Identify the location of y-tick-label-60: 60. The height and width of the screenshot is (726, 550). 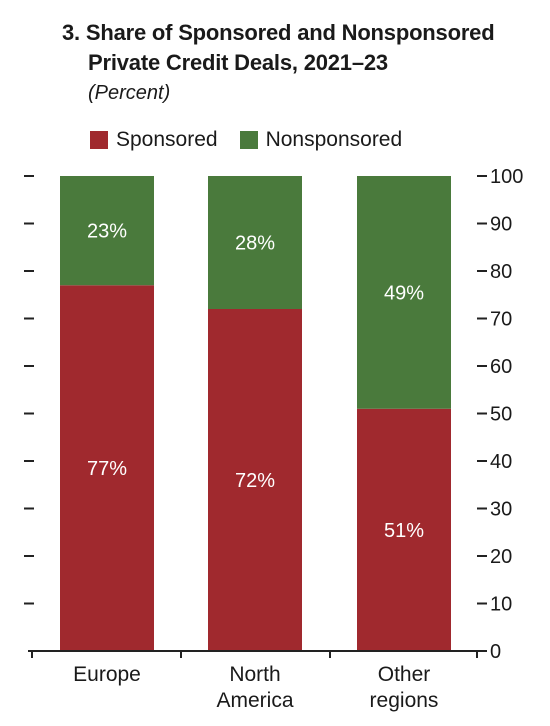
(501, 367).